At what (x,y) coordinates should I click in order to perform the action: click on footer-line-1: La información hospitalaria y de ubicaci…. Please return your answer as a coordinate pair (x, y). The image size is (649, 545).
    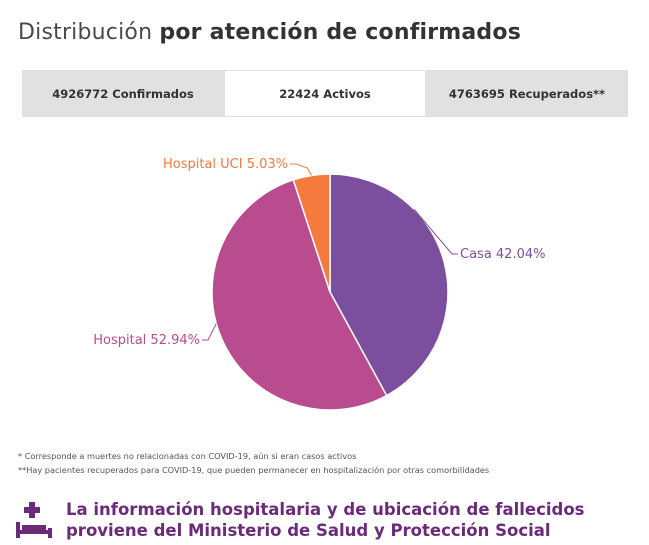
    Looking at the image, I should click on (325, 509).